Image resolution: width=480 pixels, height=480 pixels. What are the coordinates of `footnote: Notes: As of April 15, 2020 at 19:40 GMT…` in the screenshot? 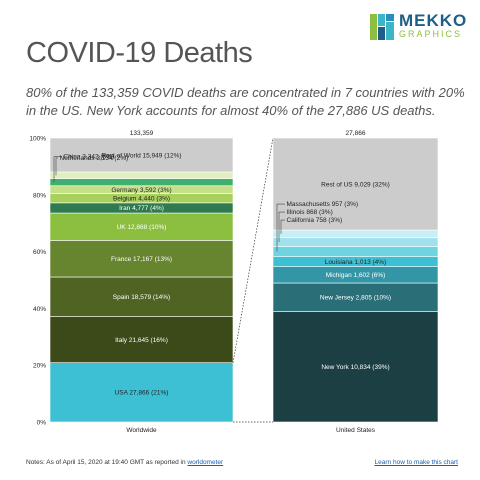 It's located at (124, 462).